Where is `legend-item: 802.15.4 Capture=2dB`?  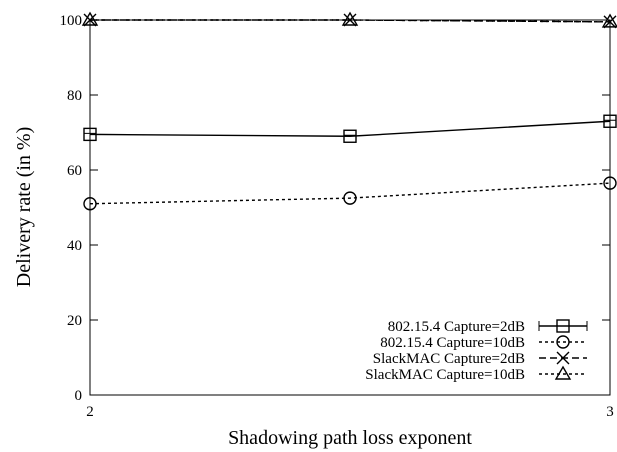
legend-item: 802.15.4 Capture=2dB is located at coordinates (488, 327).